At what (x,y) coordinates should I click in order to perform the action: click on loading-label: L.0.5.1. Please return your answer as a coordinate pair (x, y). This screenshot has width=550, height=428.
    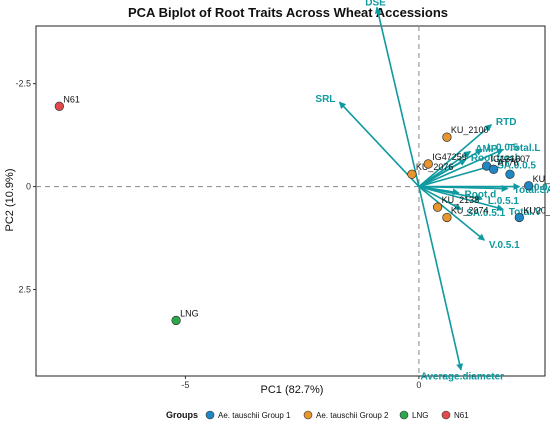
    Looking at the image, I should click on (504, 201).